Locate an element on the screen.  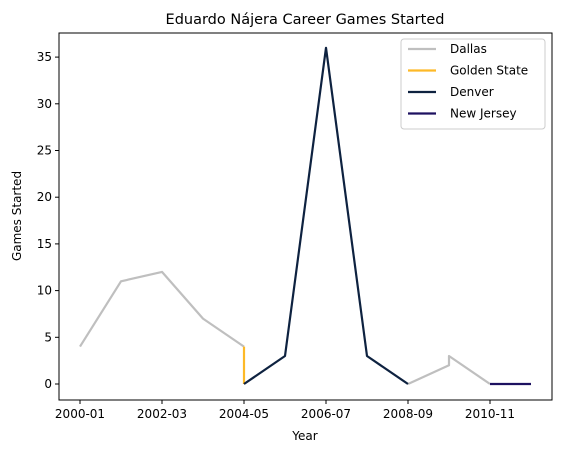
y-tick-label: 35 is located at coordinates (44, 57).